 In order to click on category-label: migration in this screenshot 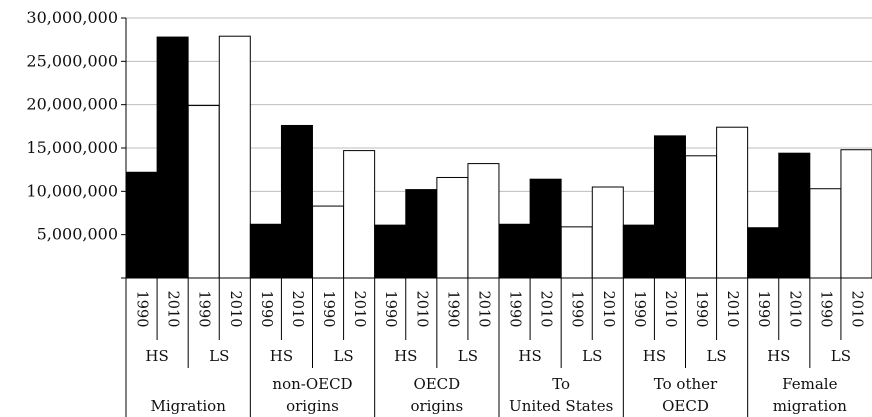, I will do `click(810, 406)`.